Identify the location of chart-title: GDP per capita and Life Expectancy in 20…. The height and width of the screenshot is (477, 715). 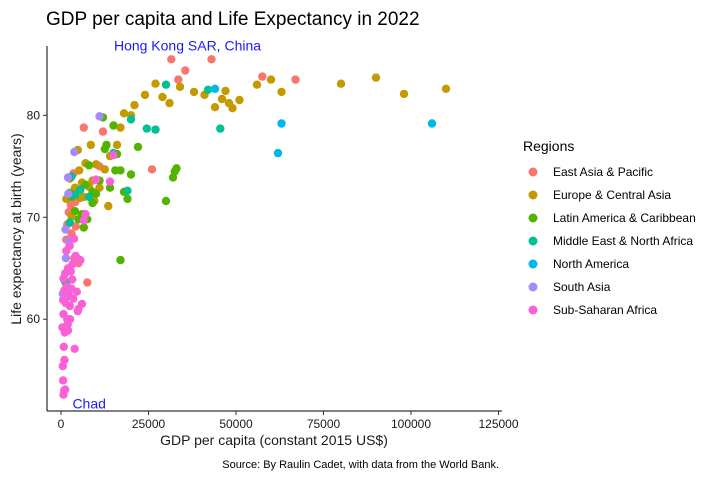
(233, 19).